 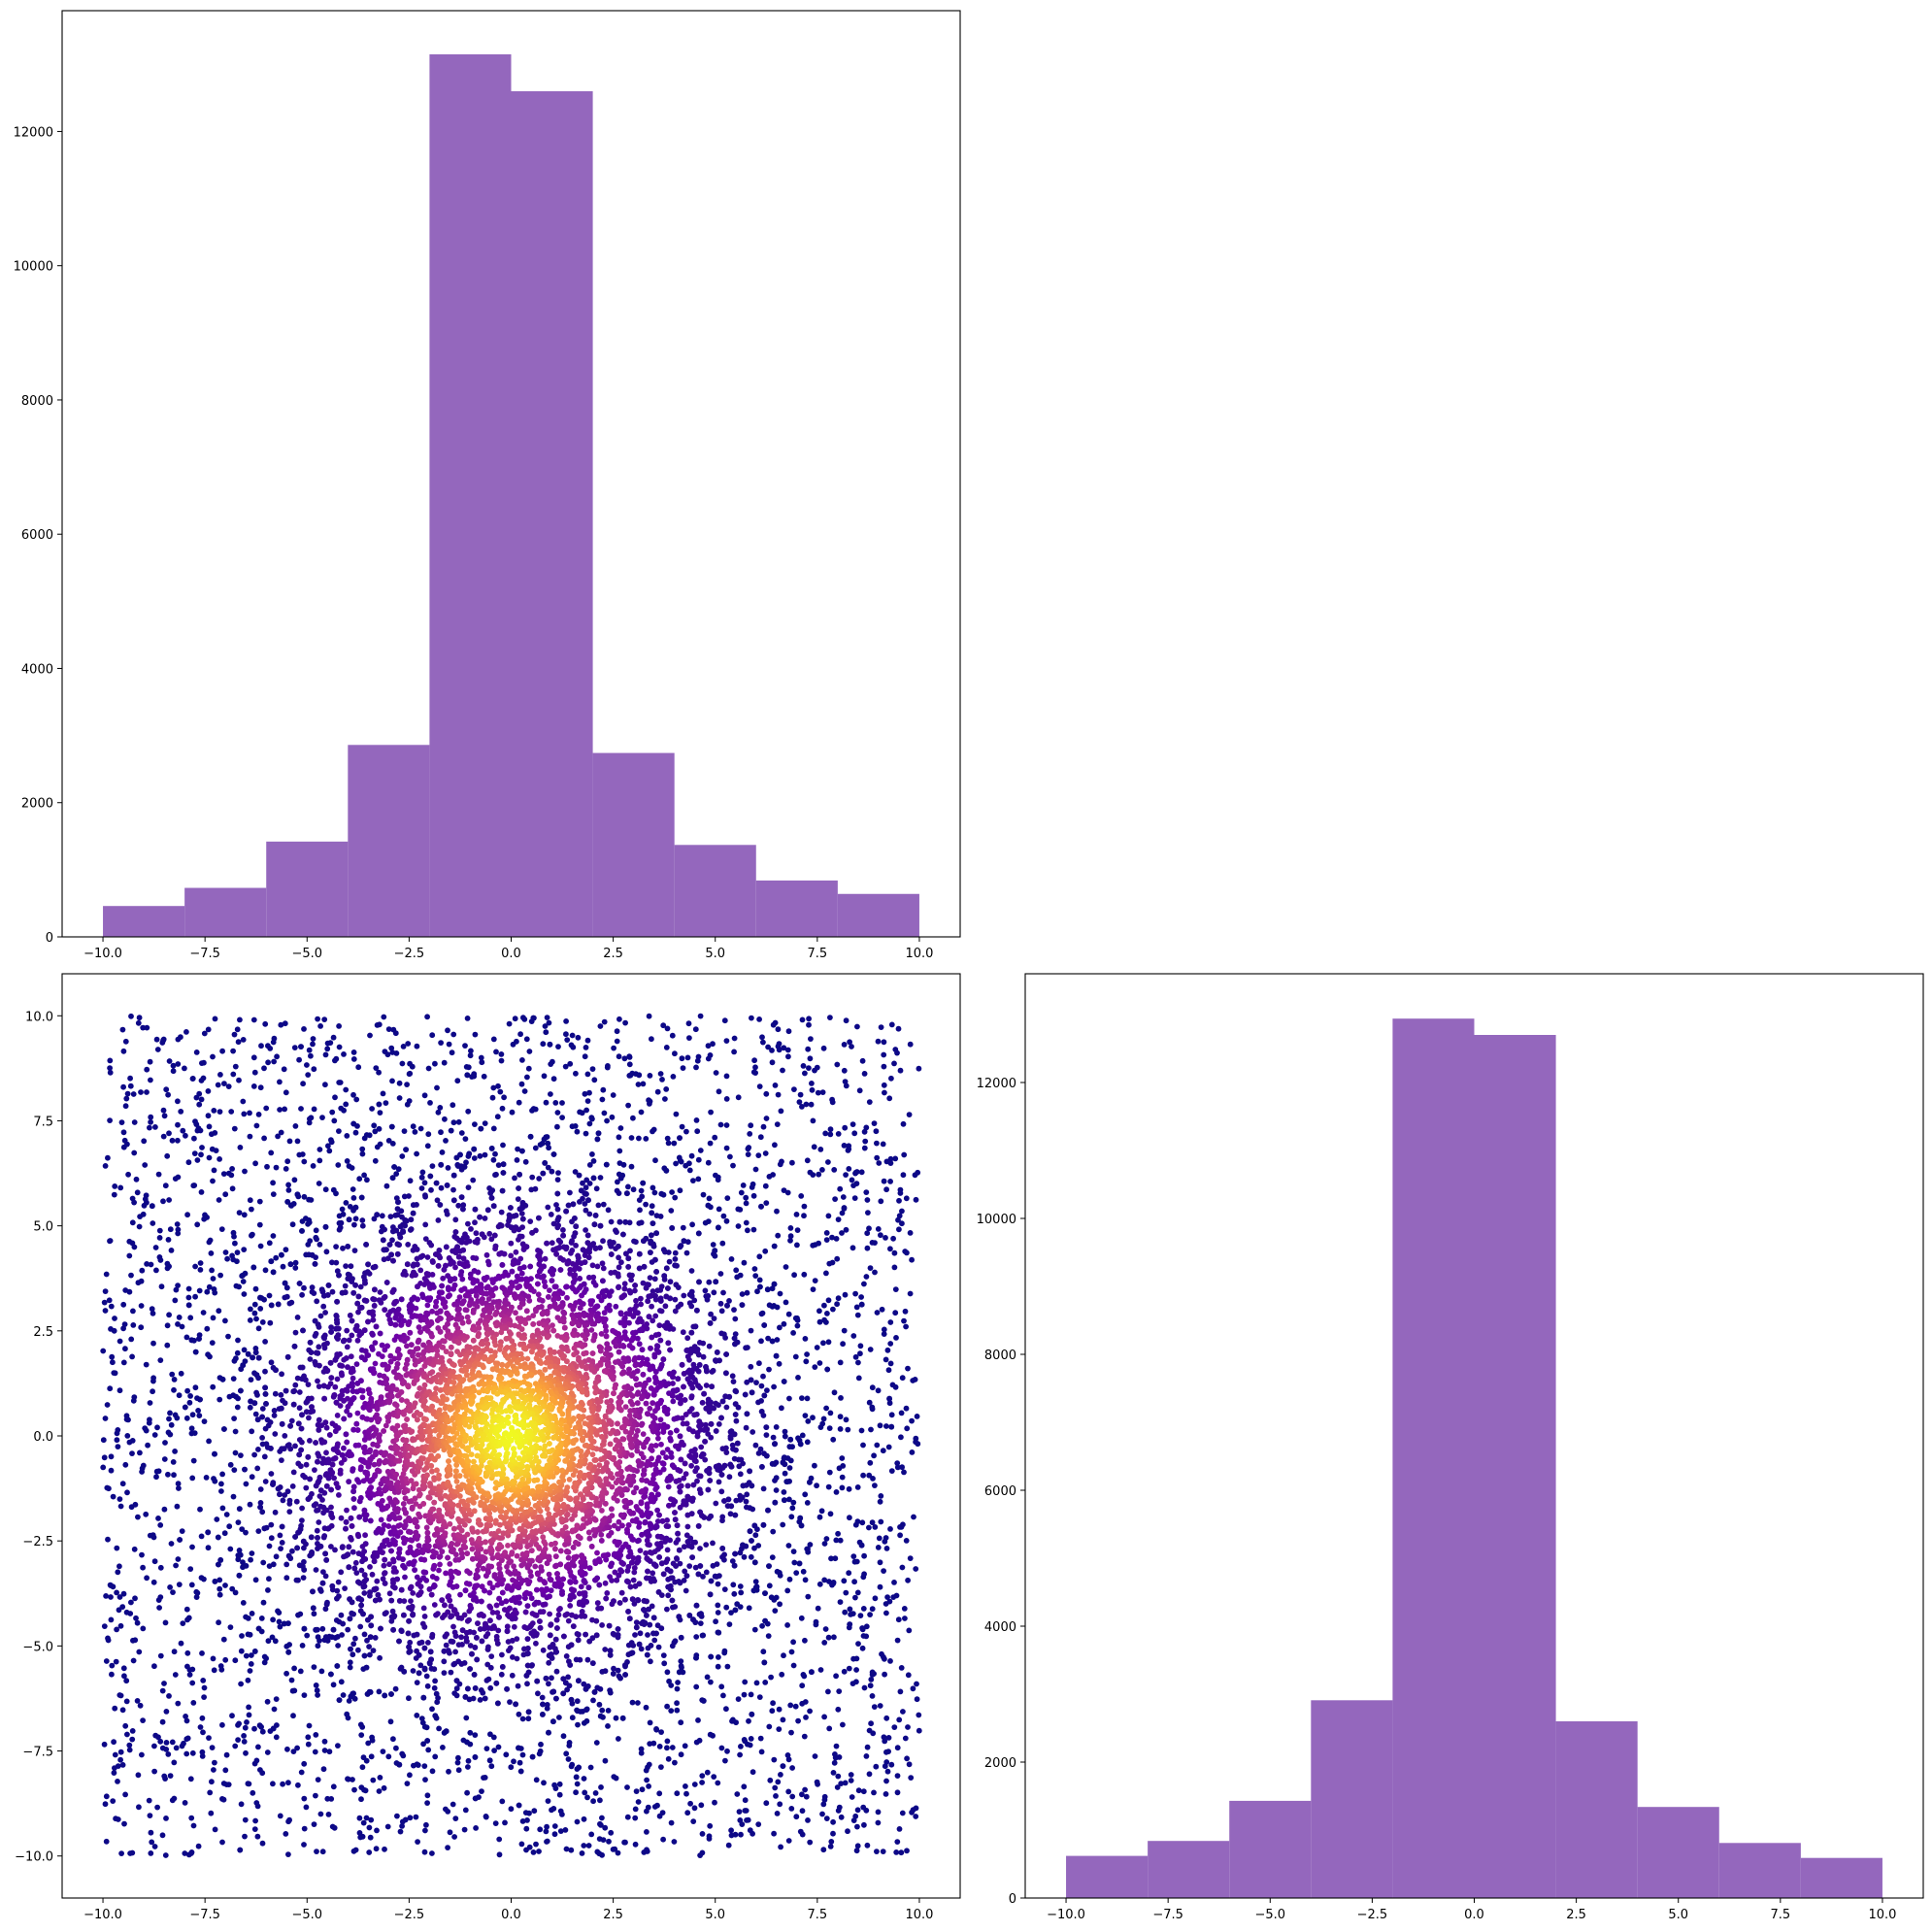 I want to click on x-tick-label: −5.0, so click(x=306, y=954).